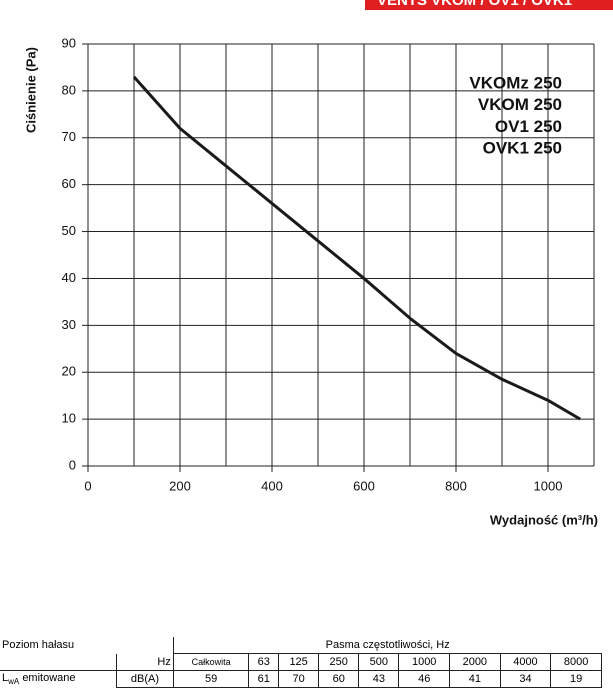 This screenshot has width=613, height=696. I want to click on annotation: OV1 250, so click(528, 126).